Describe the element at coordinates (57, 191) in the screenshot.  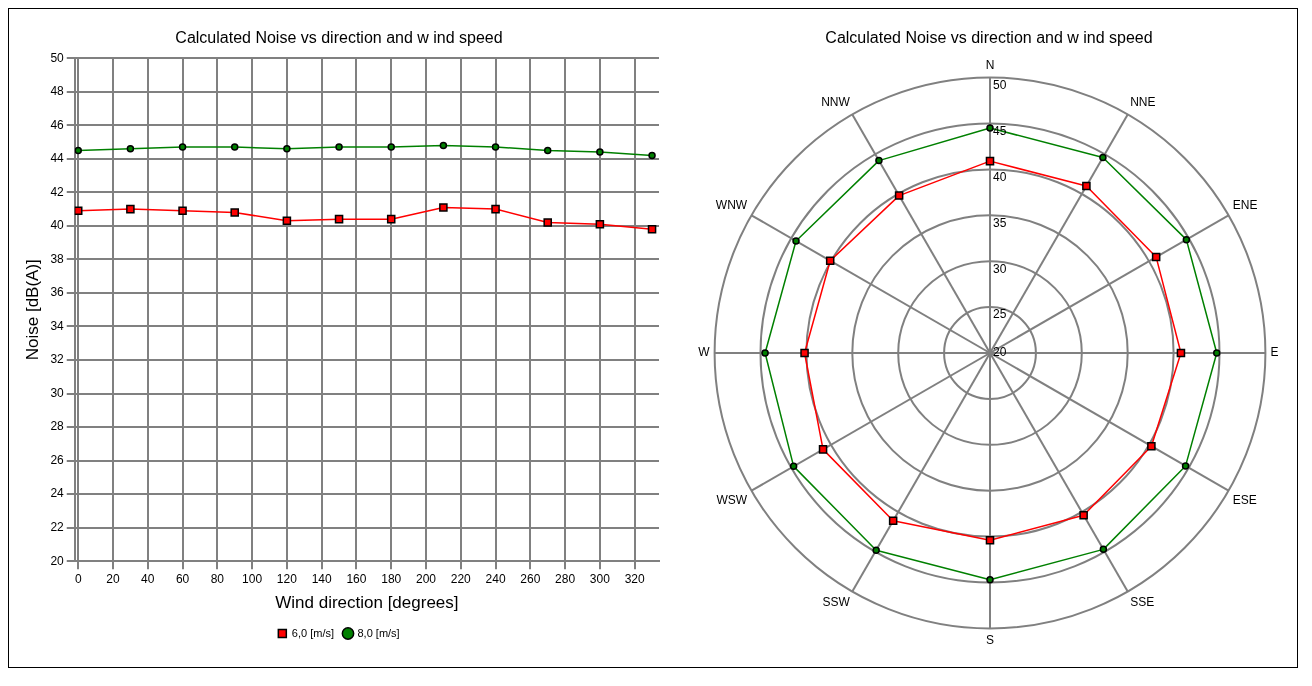
I see `y-tick-label: 42` at that location.